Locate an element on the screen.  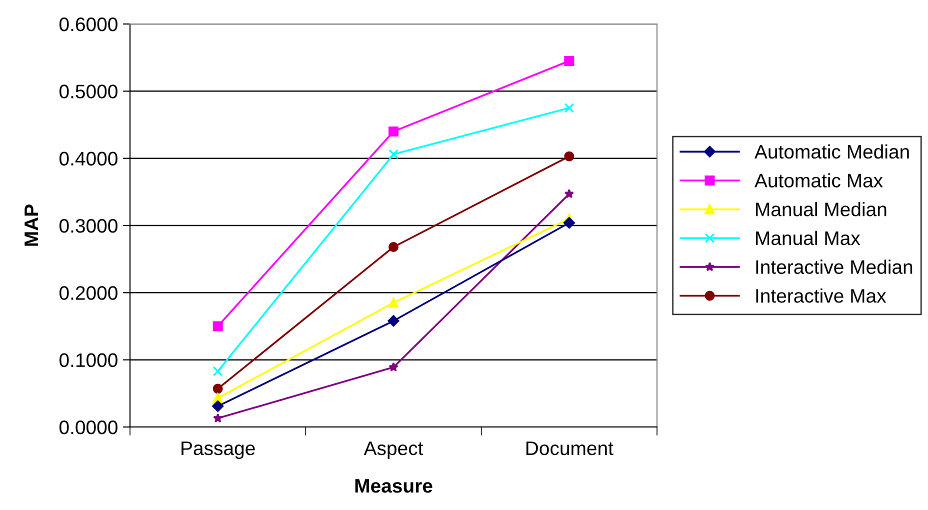
legend-label: Manual Max is located at coordinates (808, 238).